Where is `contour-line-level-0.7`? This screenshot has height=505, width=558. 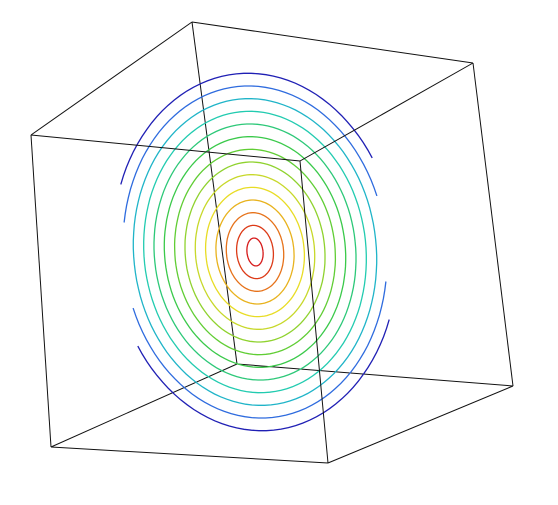 contour-line-level-0.7 is located at coordinates (255, 252).